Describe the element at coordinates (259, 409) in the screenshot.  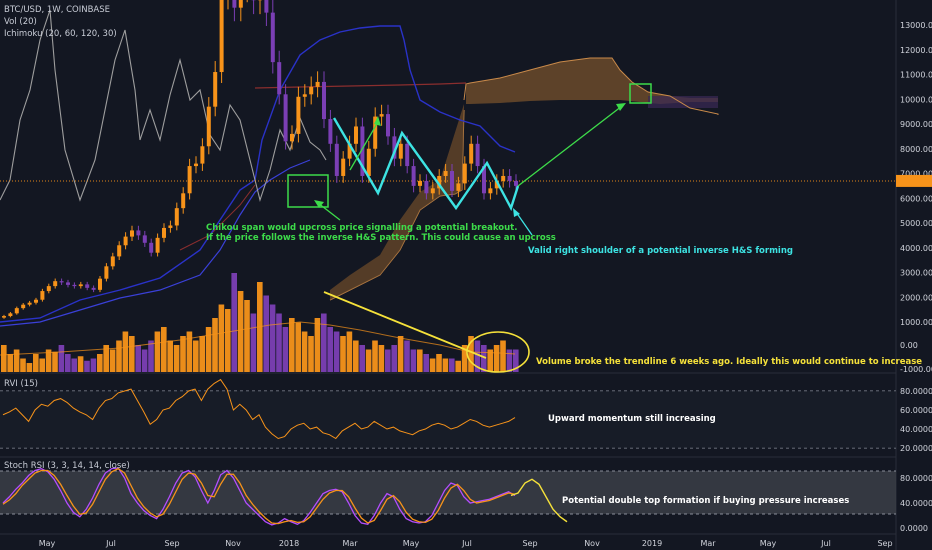
I see `rvi-line` at that location.